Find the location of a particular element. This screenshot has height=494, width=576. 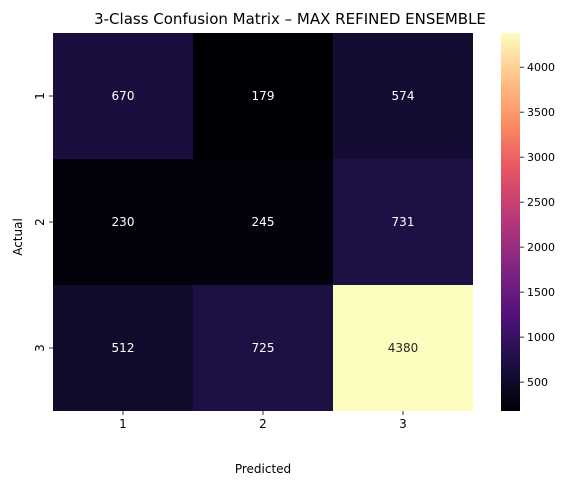

y-axis-label: Actual is located at coordinates (18, 237).